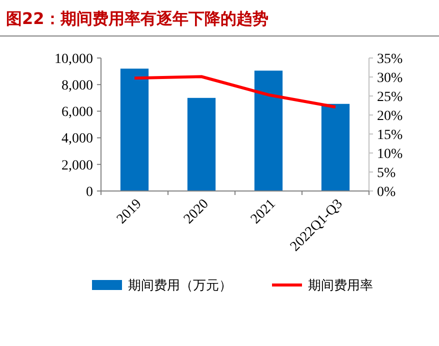  What do you see at coordinates (180, 286) in the screenshot?
I see `legend-label: 期间费用（万元）` at bounding box center [180, 286].